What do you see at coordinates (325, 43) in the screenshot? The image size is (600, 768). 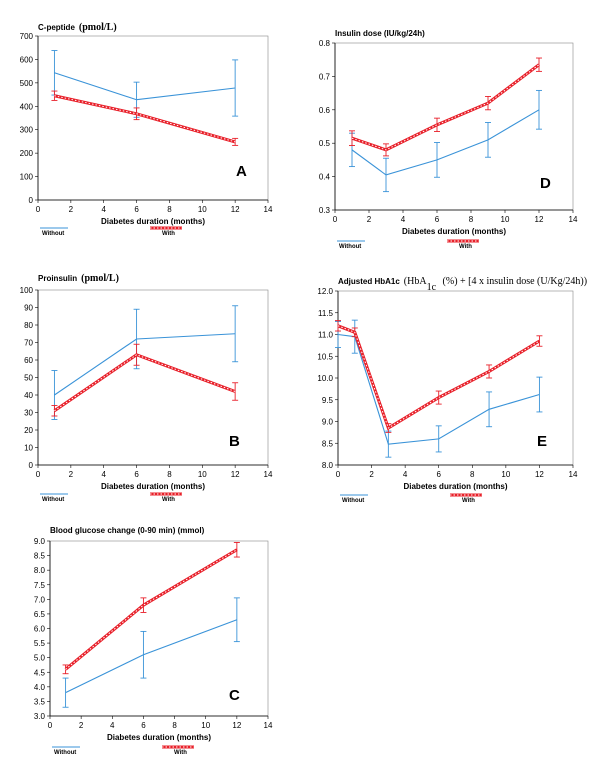 I see `y-tick-label: 0.8` at bounding box center [325, 43].